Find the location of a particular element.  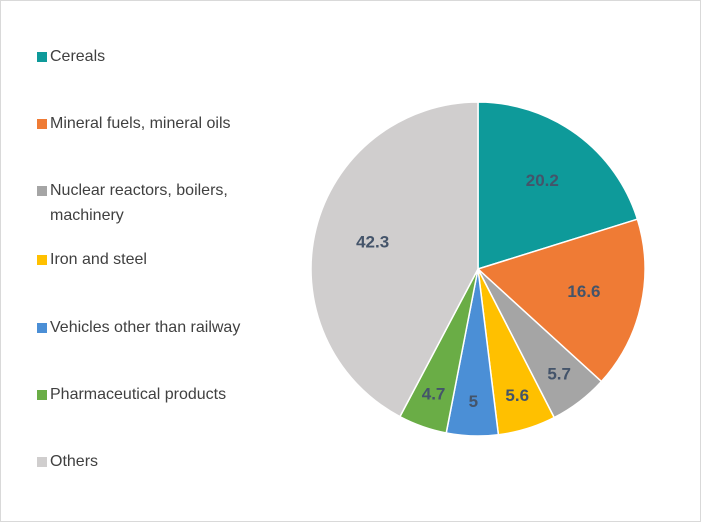

legend-label: Nuclear reactors, boilers, machinery is located at coordinates (139, 203).